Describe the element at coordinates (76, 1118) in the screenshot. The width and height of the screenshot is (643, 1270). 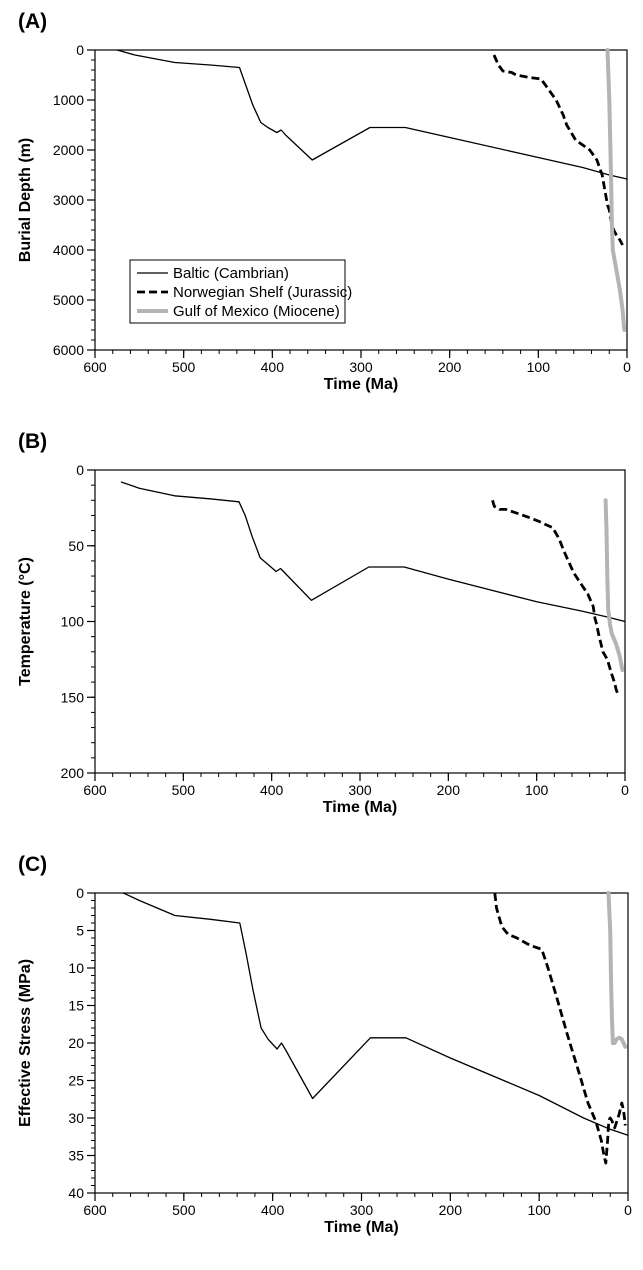
I see `y-tick-label: 30` at that location.